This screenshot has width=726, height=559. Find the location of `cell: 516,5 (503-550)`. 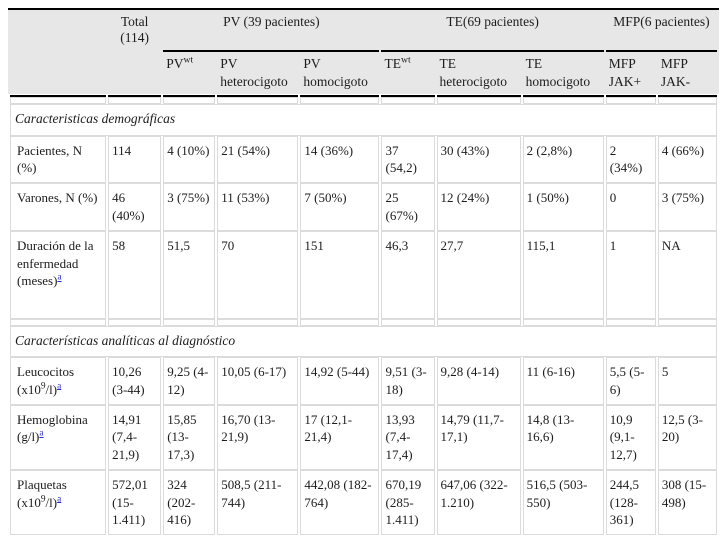

cell: 516,5 (503-550) is located at coordinates (563, 503).